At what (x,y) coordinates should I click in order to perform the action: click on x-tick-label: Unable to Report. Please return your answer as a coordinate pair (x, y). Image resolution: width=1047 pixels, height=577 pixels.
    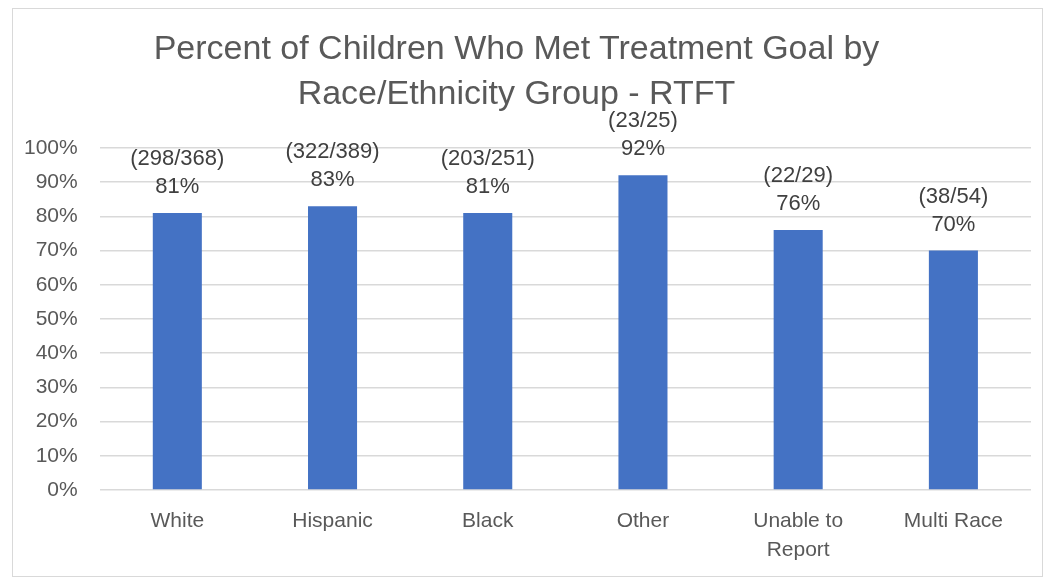
    Looking at the image, I should click on (798, 534).